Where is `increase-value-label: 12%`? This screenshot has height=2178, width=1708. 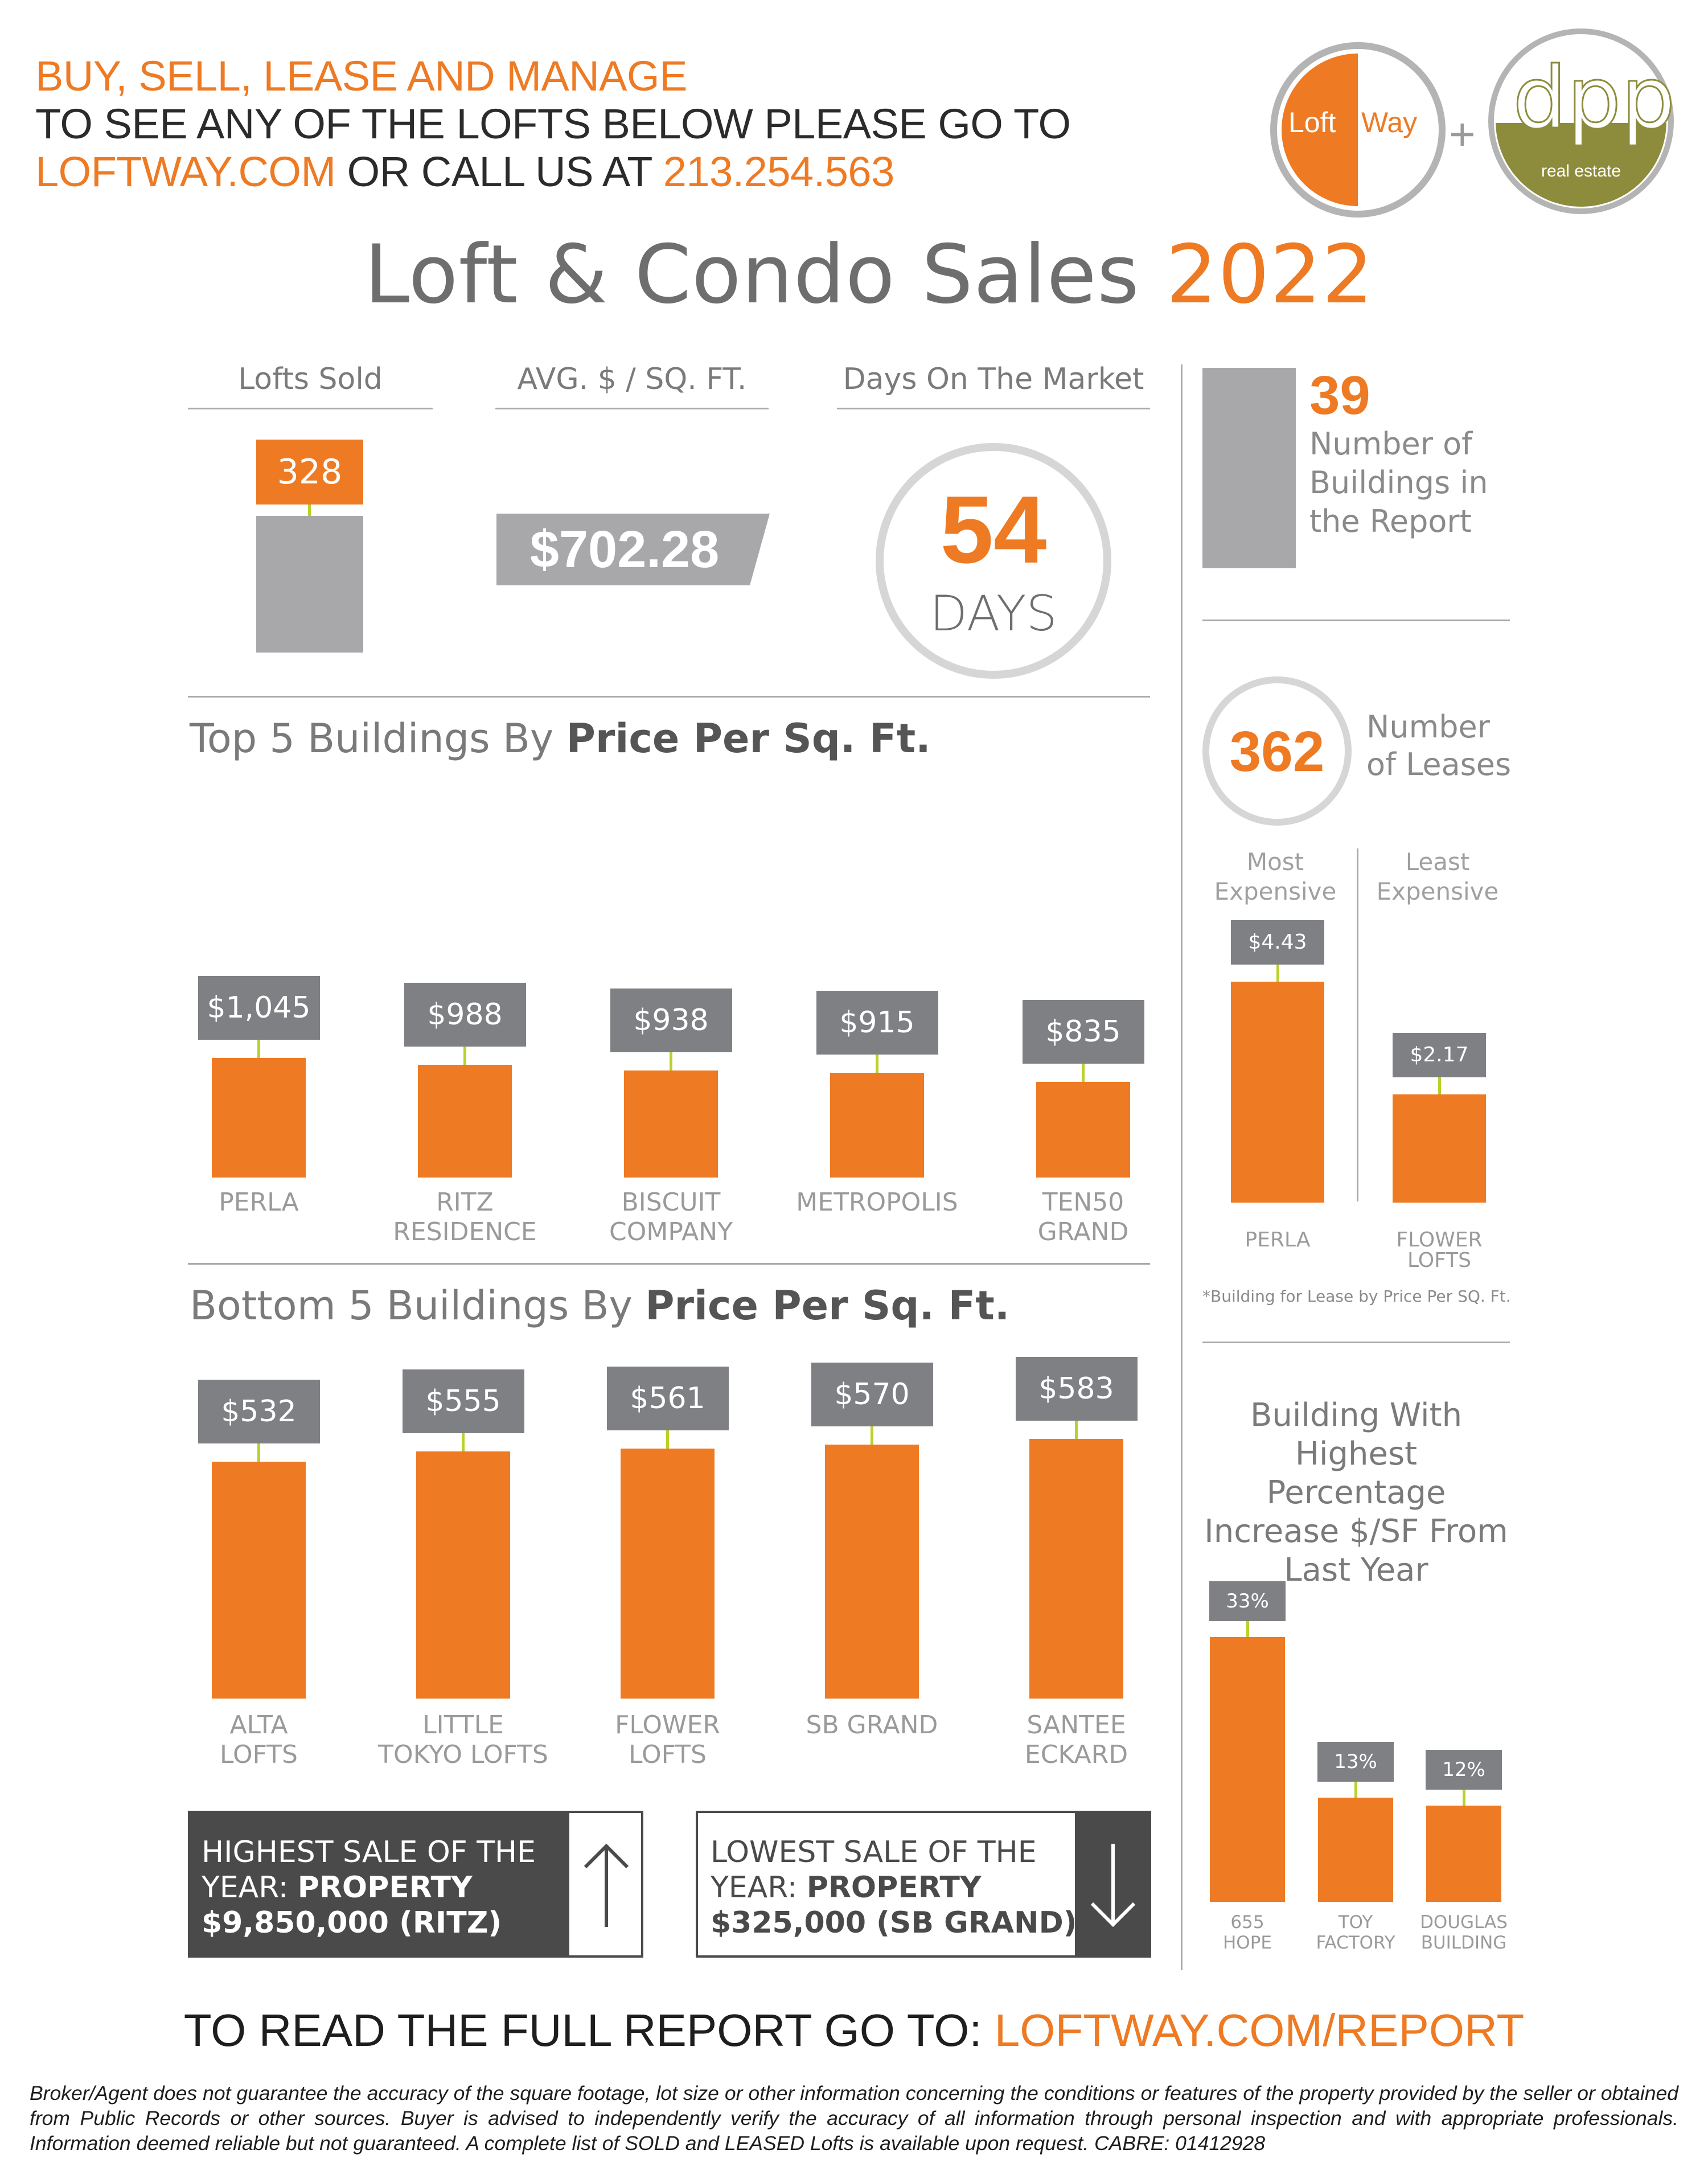 increase-value-label: 12% is located at coordinates (1464, 1770).